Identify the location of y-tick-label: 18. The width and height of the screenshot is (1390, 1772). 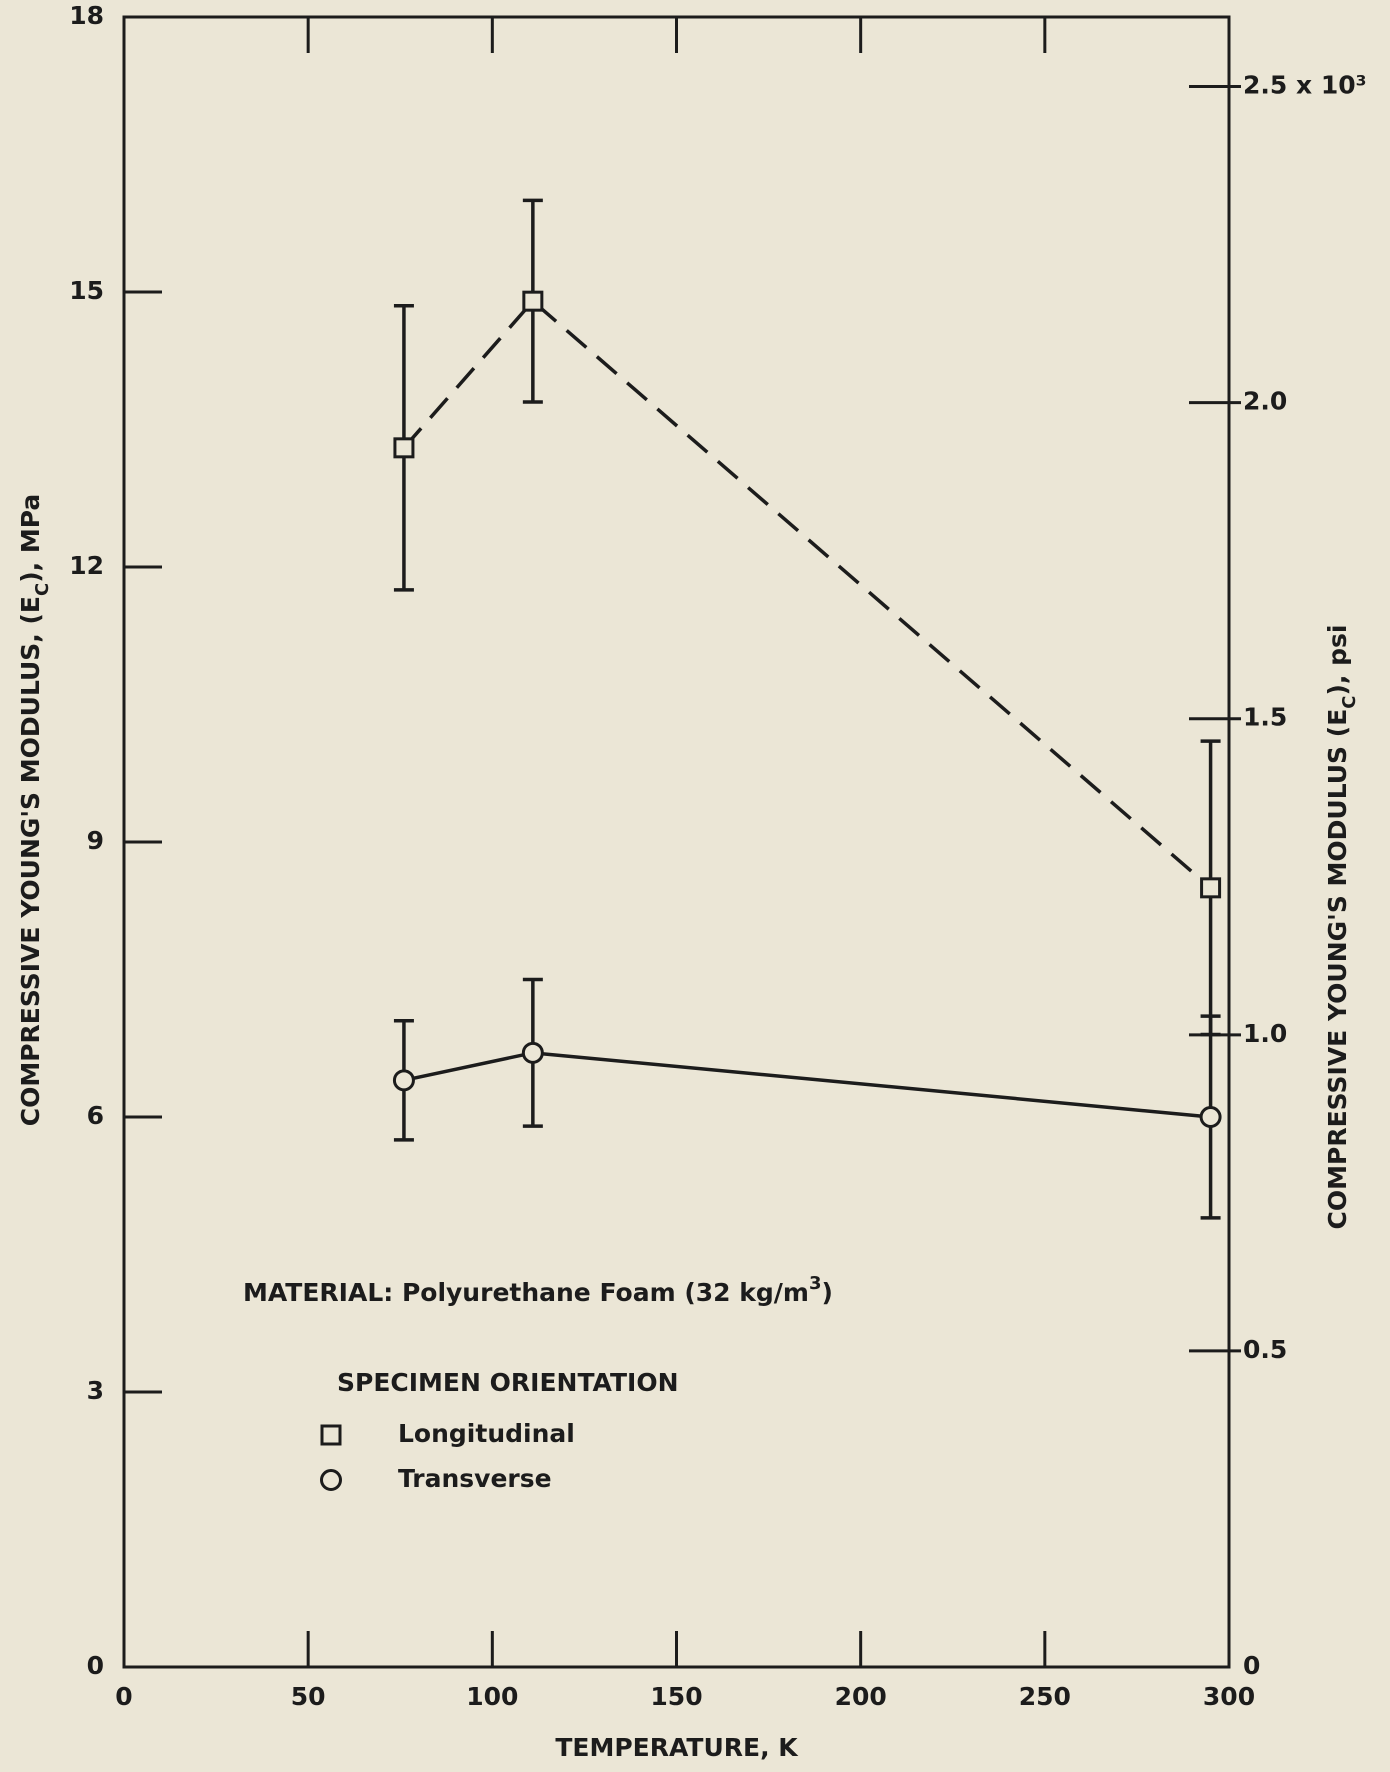
(86, 15).